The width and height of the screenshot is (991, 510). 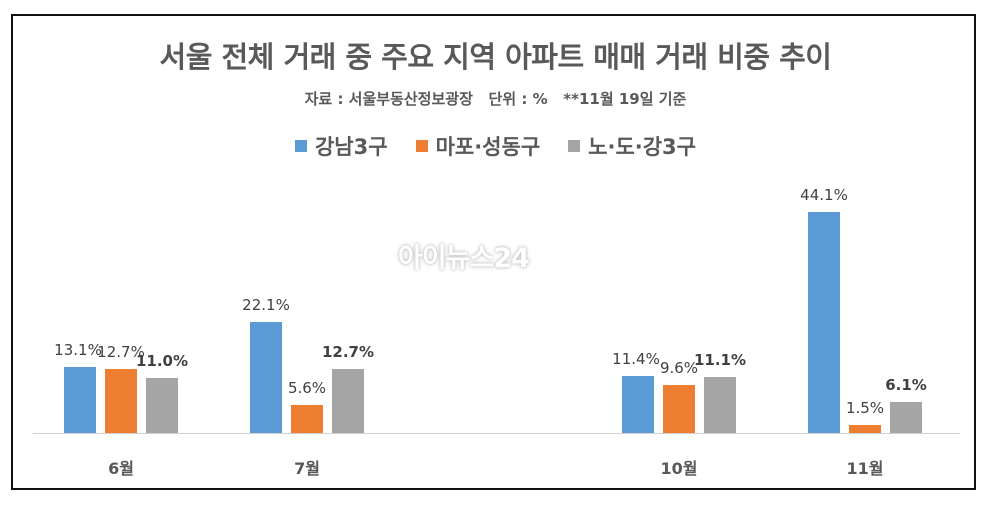 I want to click on legend-item-mapo-seongdong: 마포·성동구, so click(x=478, y=146).